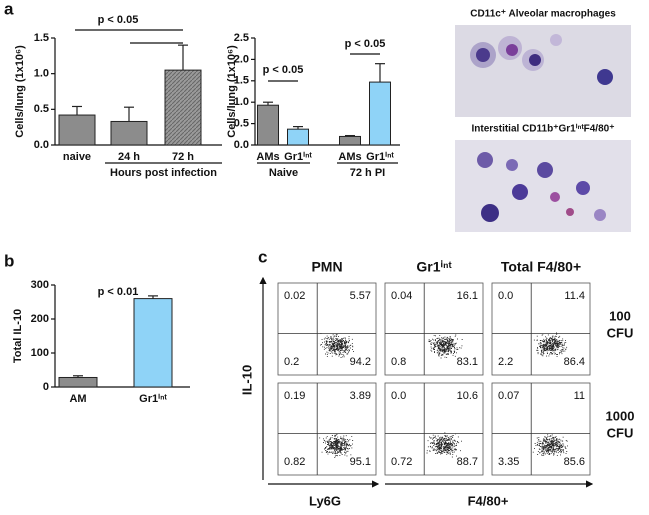 The image size is (649, 515). I want to click on panel-label: b, so click(9, 260).